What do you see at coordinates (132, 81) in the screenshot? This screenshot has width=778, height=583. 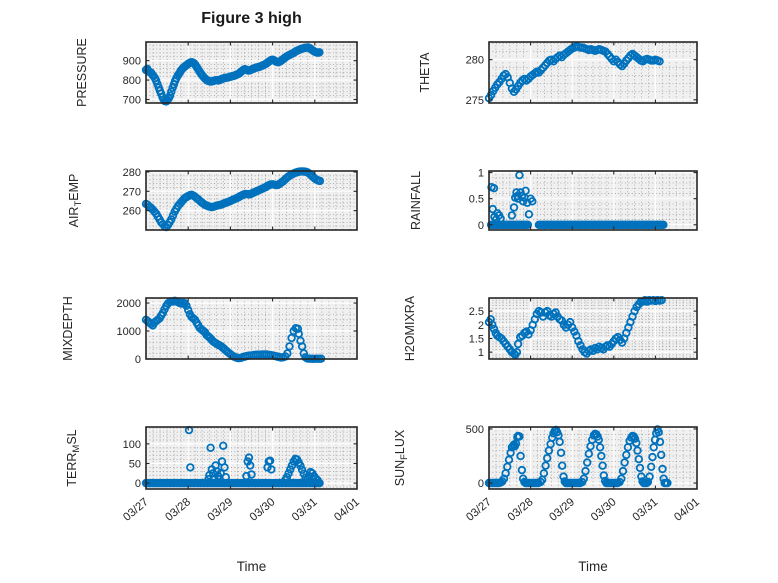 I see `y-tick-label: 800` at bounding box center [132, 81].